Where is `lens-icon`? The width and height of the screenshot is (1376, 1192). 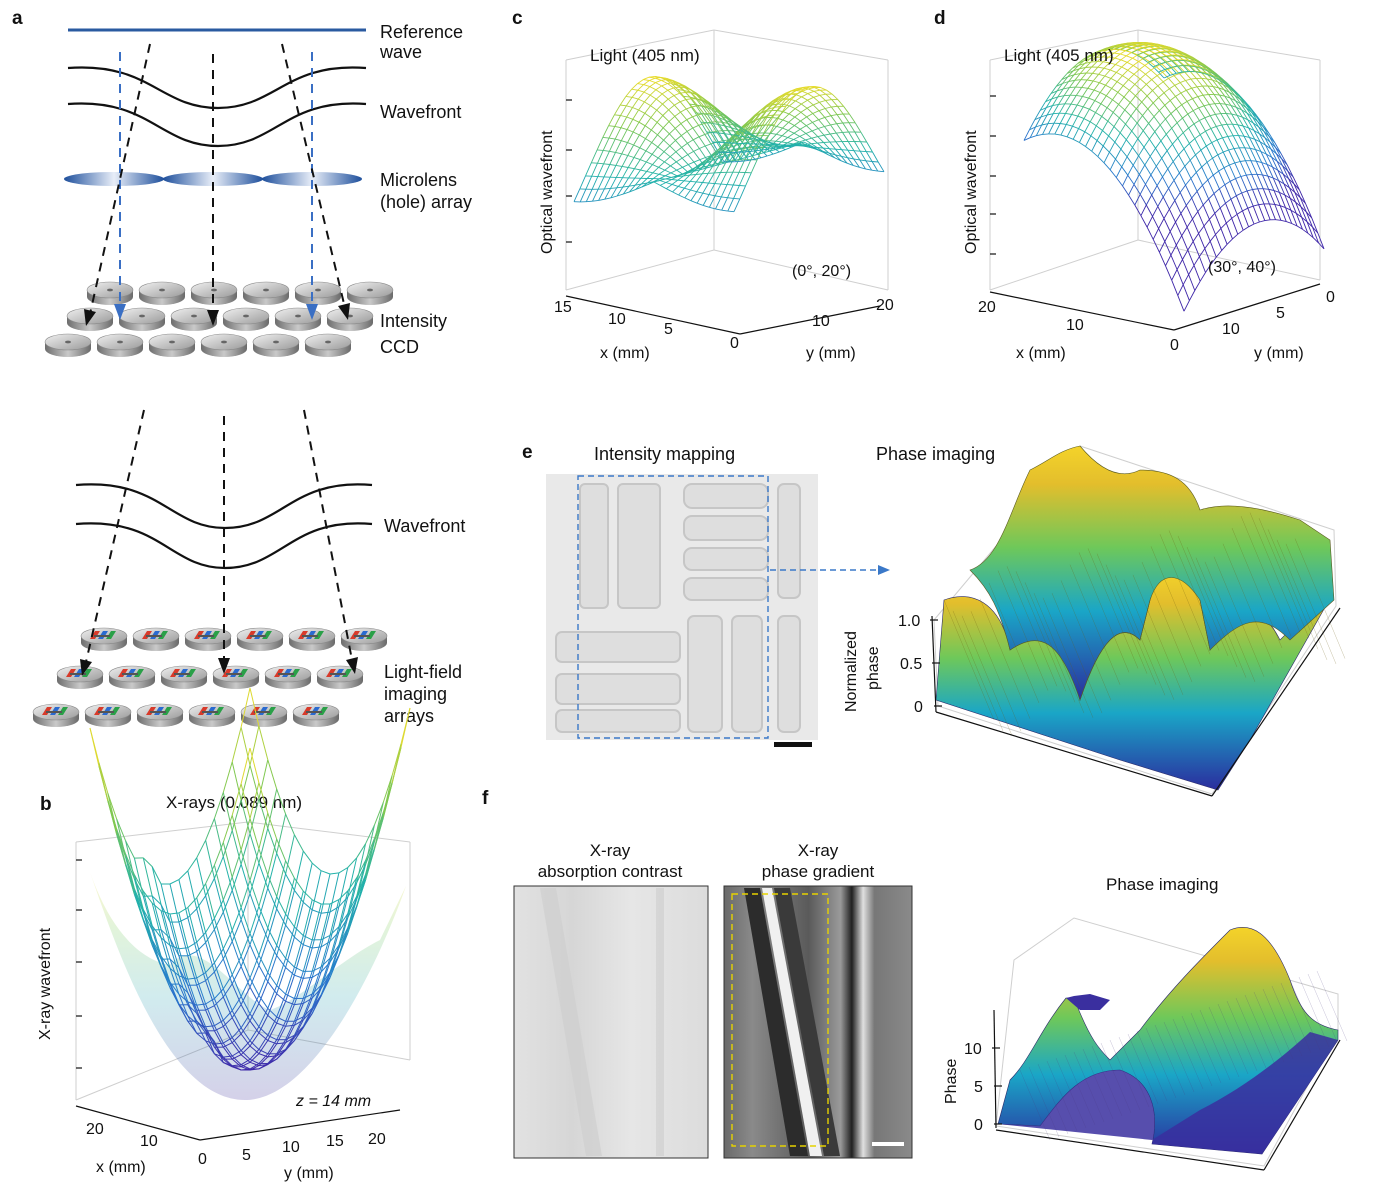 lens-icon is located at coordinates (312, 179).